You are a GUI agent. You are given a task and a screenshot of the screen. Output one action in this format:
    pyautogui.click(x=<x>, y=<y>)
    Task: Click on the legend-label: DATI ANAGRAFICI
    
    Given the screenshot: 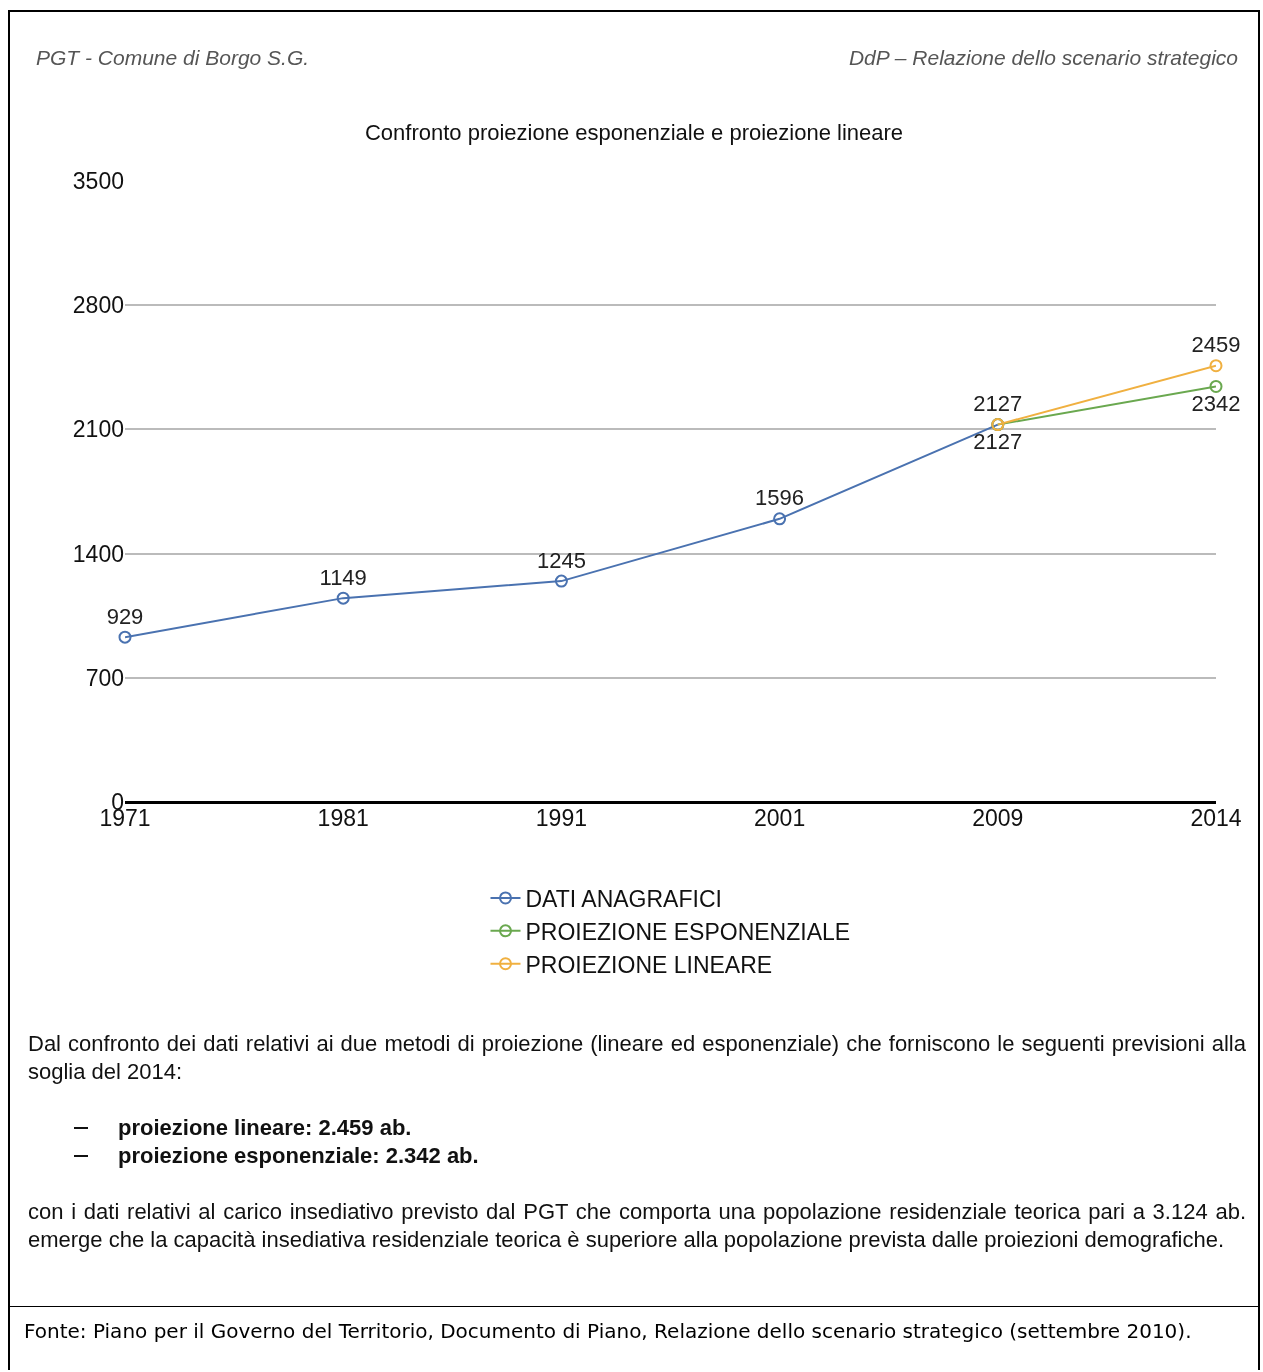 What is the action you would take?
    pyautogui.click(x=623, y=898)
    